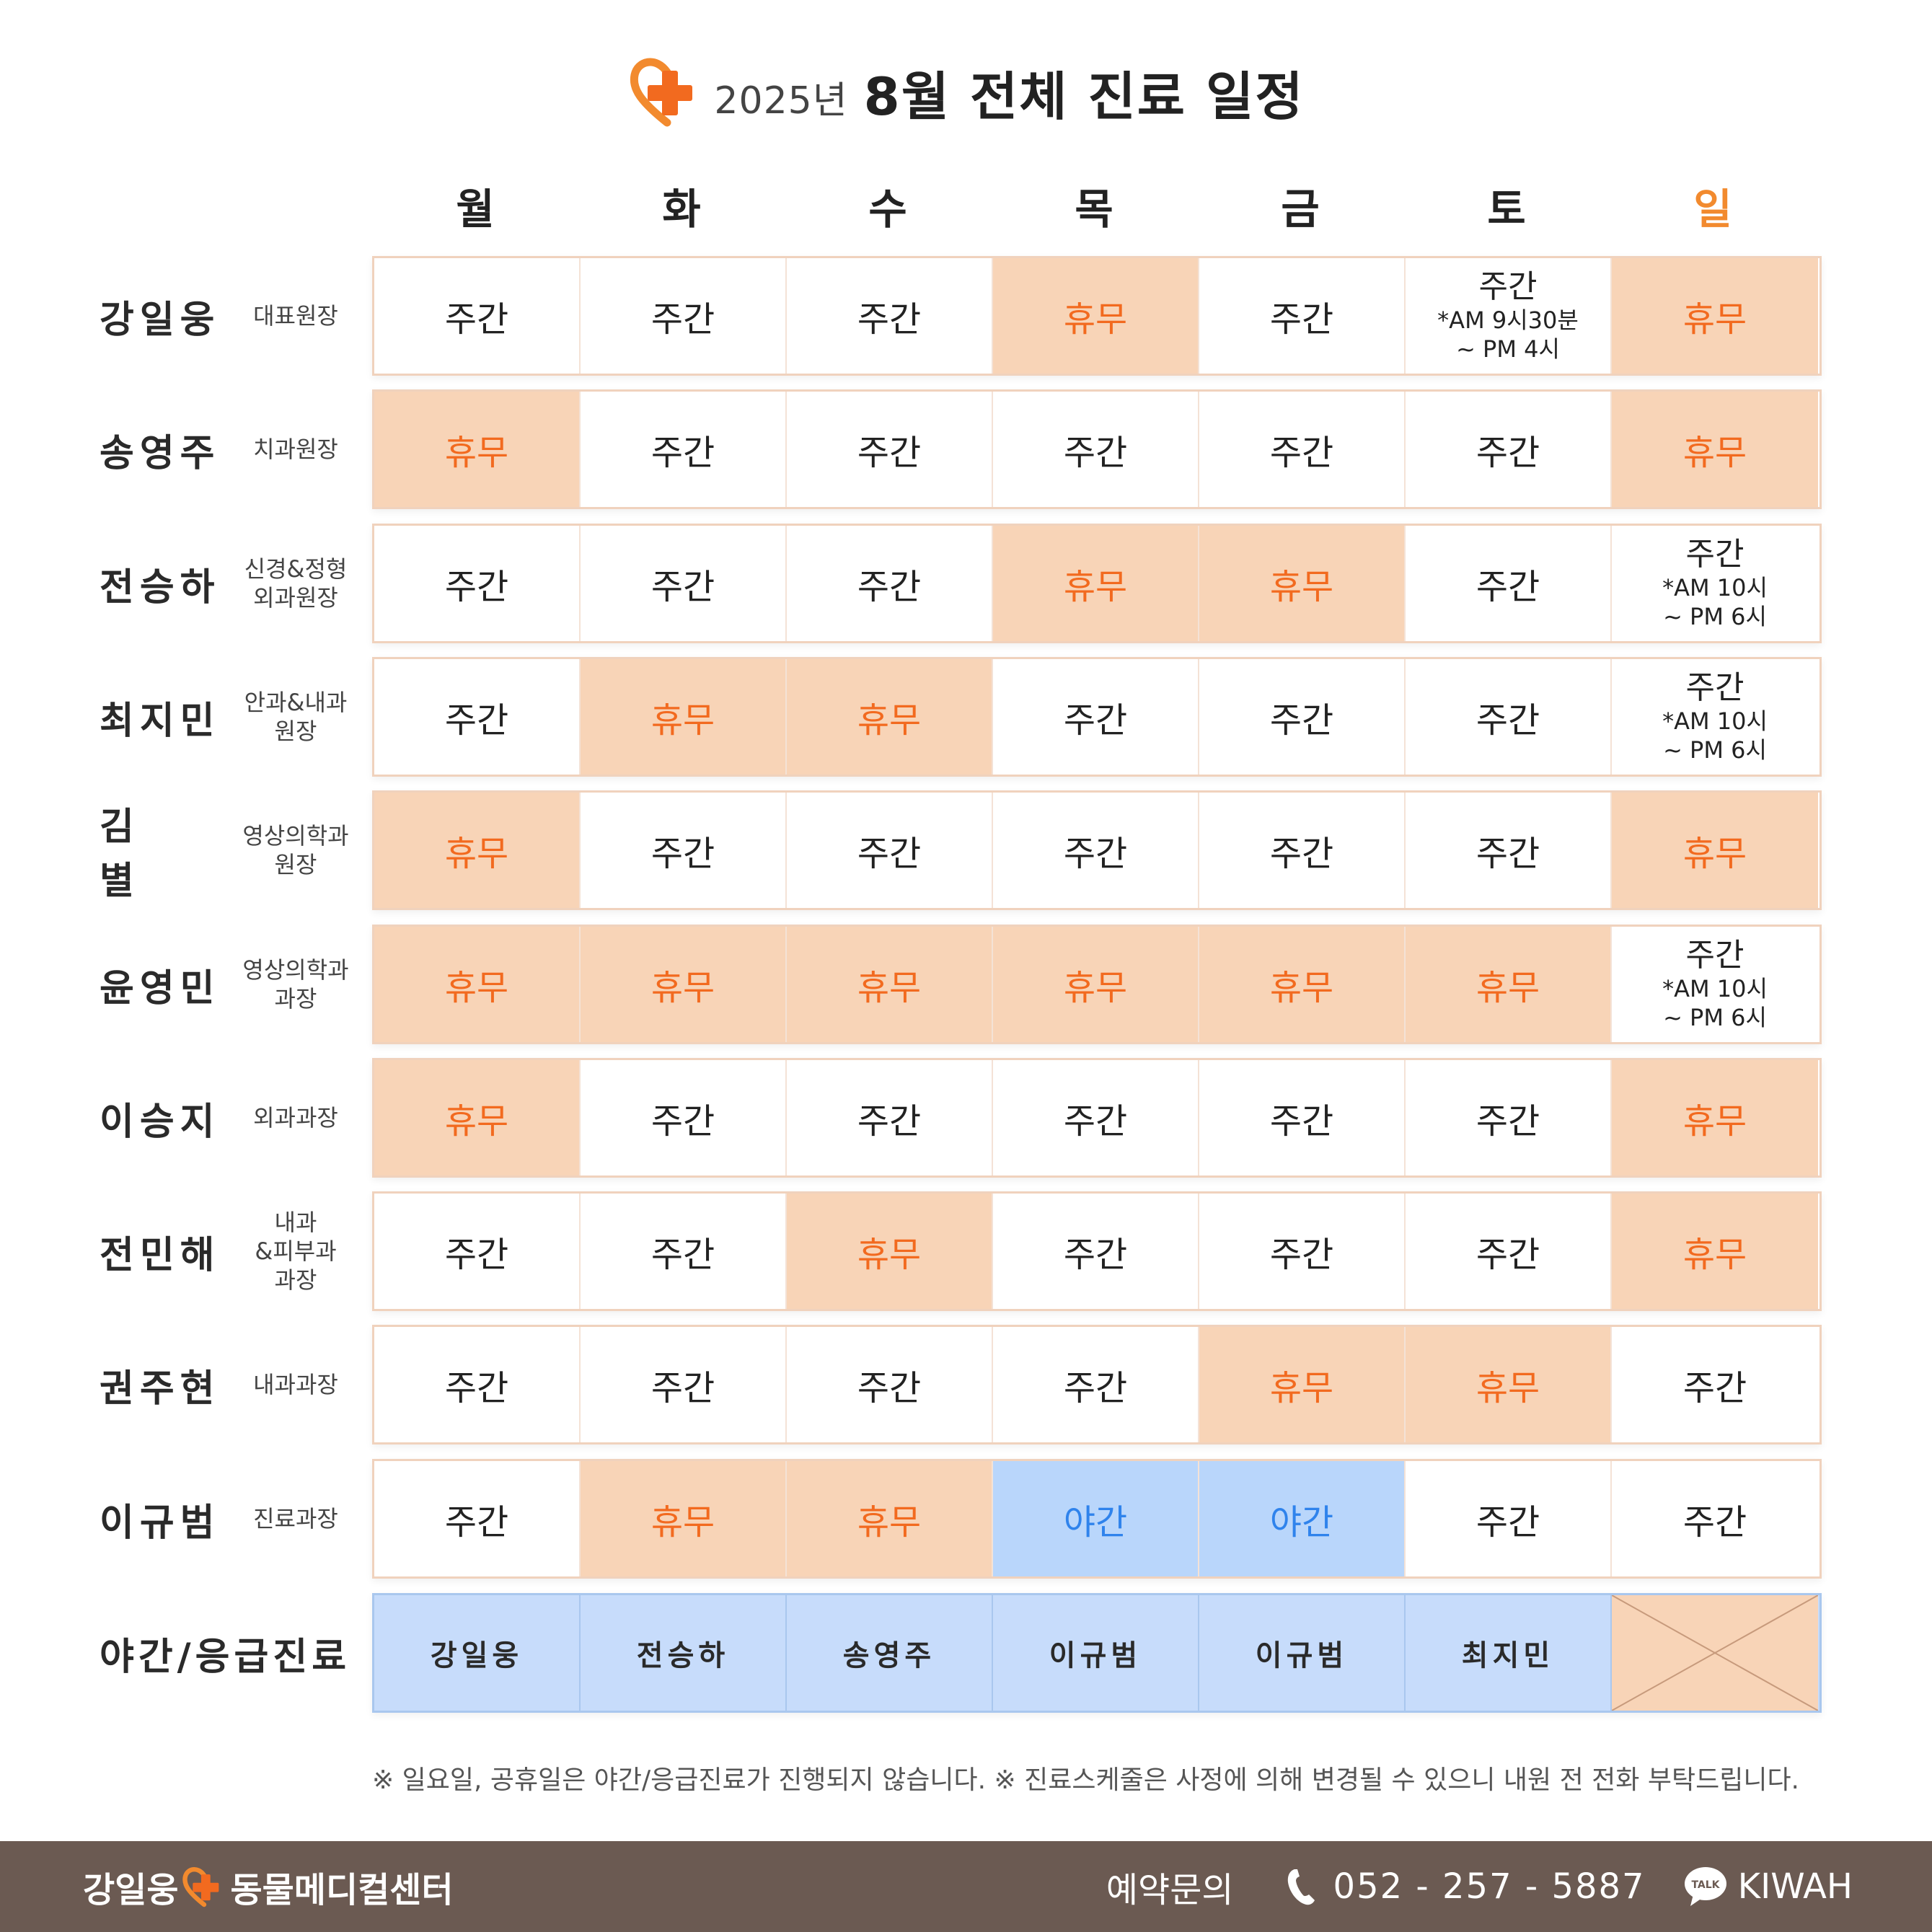 The image size is (1932, 1932). What do you see at coordinates (1715, 587) in the screenshot?
I see `cell-hours-note: *AM 10시` at bounding box center [1715, 587].